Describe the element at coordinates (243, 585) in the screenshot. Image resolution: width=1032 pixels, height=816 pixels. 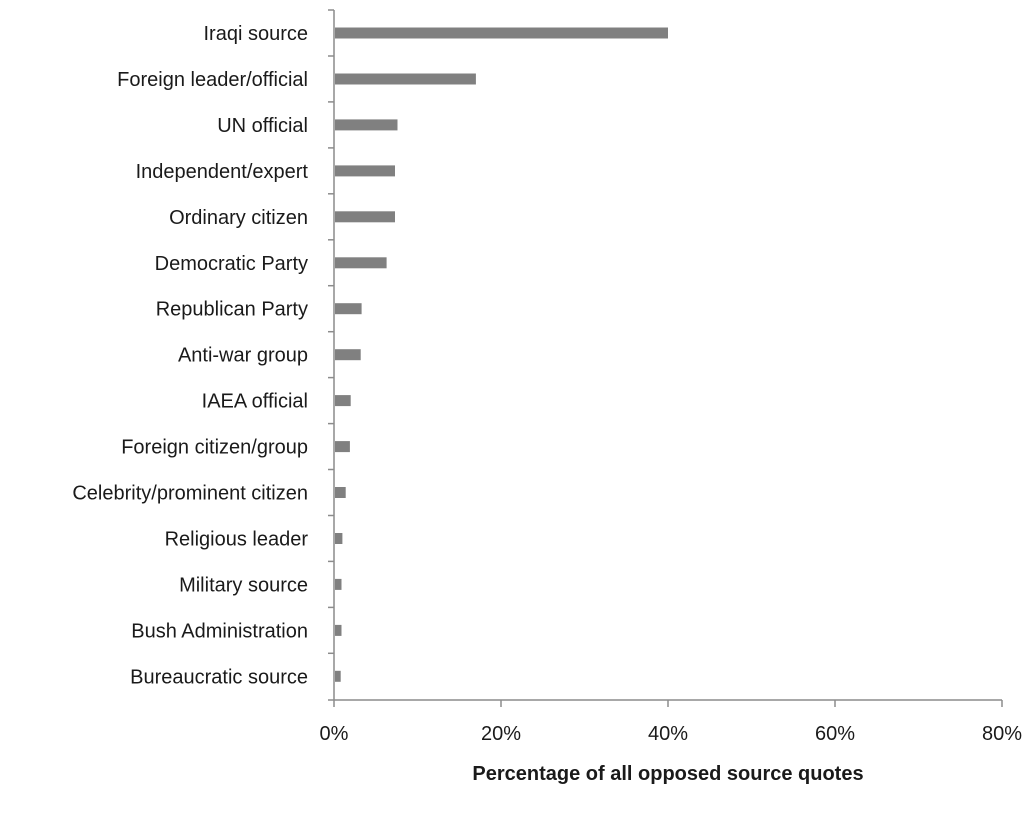
I see `category-label: Military source` at that location.